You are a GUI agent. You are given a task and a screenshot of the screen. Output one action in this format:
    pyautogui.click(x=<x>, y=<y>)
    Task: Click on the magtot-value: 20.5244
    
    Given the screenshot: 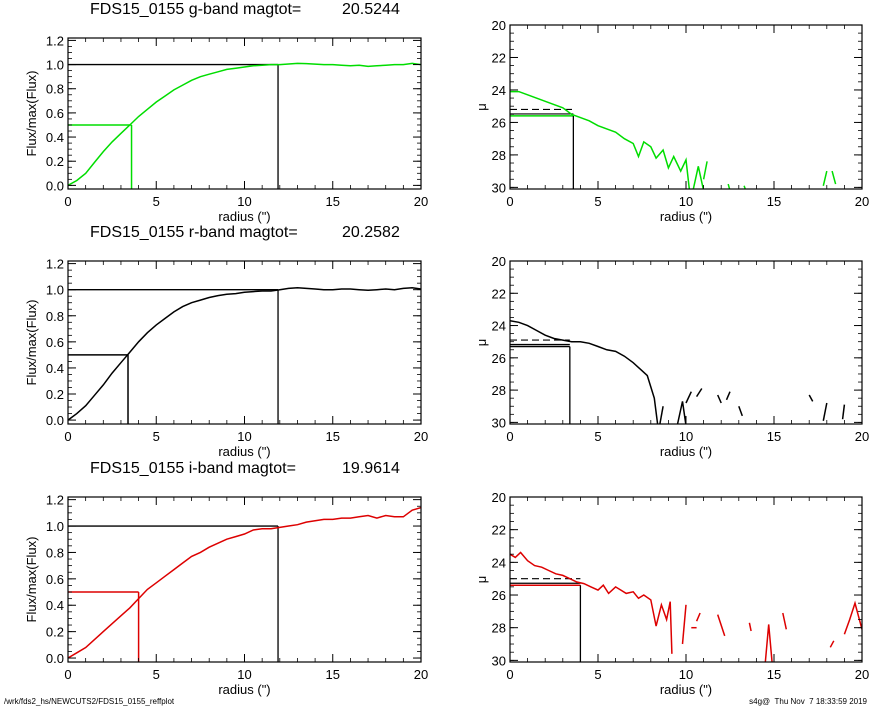 What is the action you would take?
    pyautogui.click(x=371, y=9)
    